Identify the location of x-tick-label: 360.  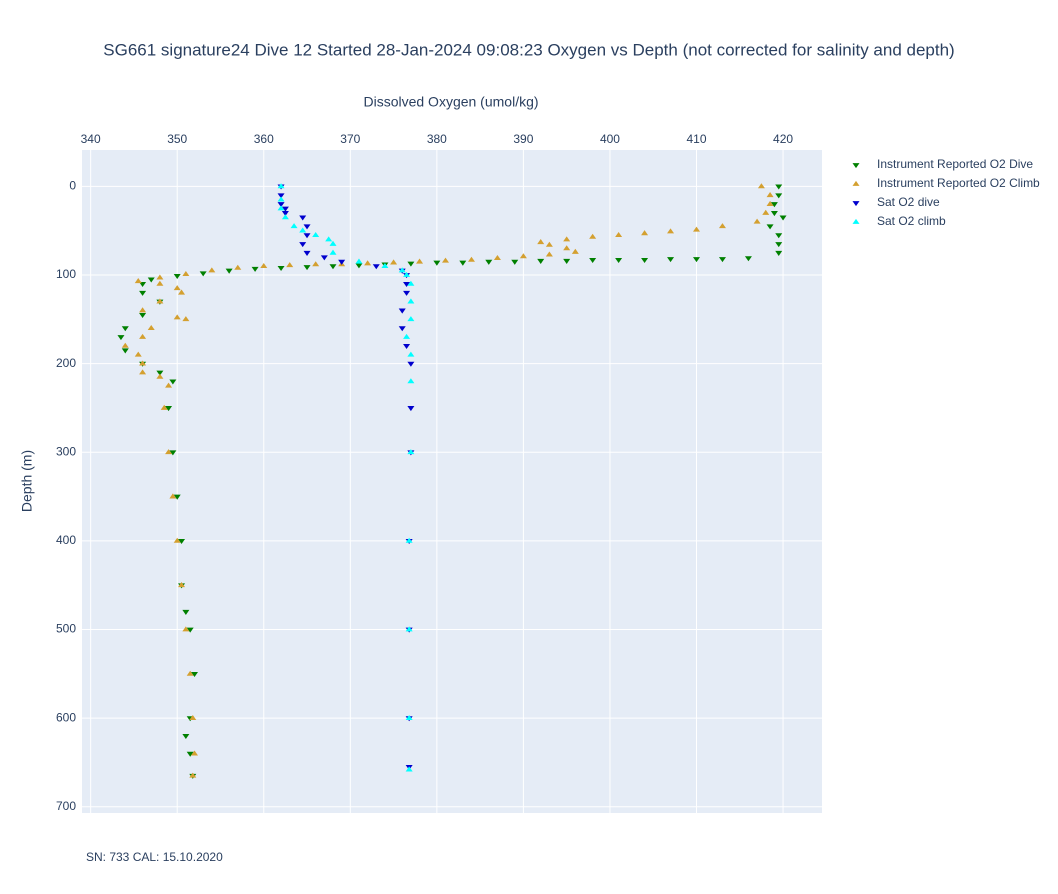
(264, 139).